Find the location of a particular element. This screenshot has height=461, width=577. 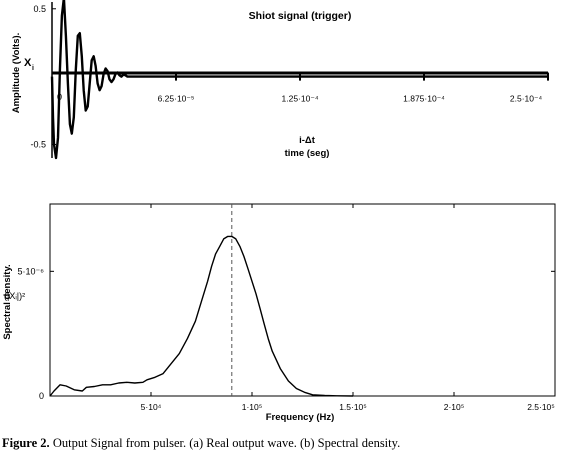

signal-x-tick-label-2: 1.875·10⁻⁴ is located at coordinates (424, 99).